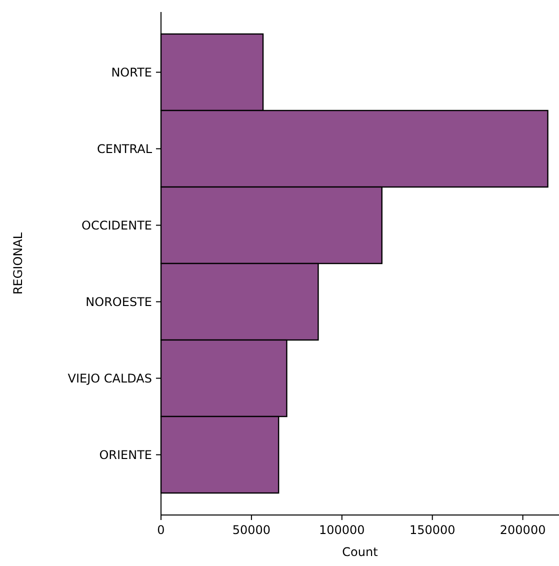  I want to click on y-tick-label: NOROESTE, so click(119, 301).